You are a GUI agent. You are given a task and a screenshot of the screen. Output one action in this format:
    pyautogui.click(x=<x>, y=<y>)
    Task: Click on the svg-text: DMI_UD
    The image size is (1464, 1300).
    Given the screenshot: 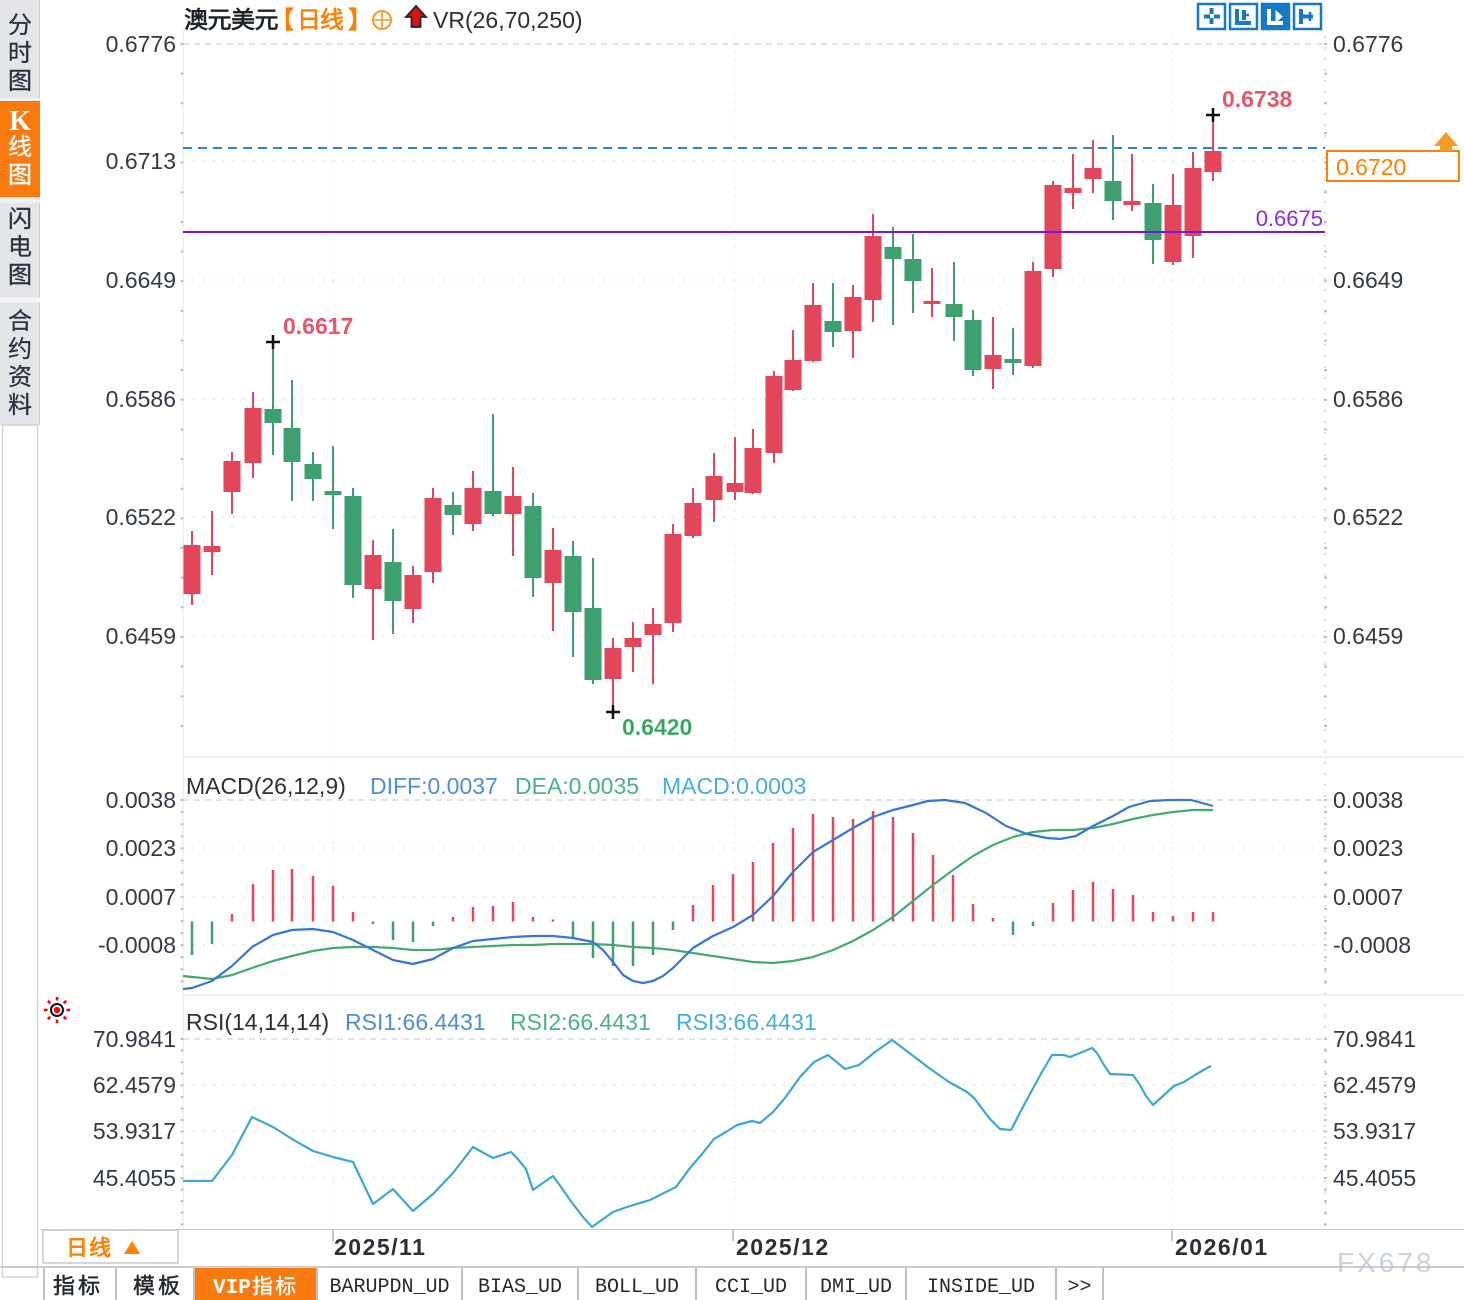 What is the action you would take?
    pyautogui.click(x=856, y=1287)
    